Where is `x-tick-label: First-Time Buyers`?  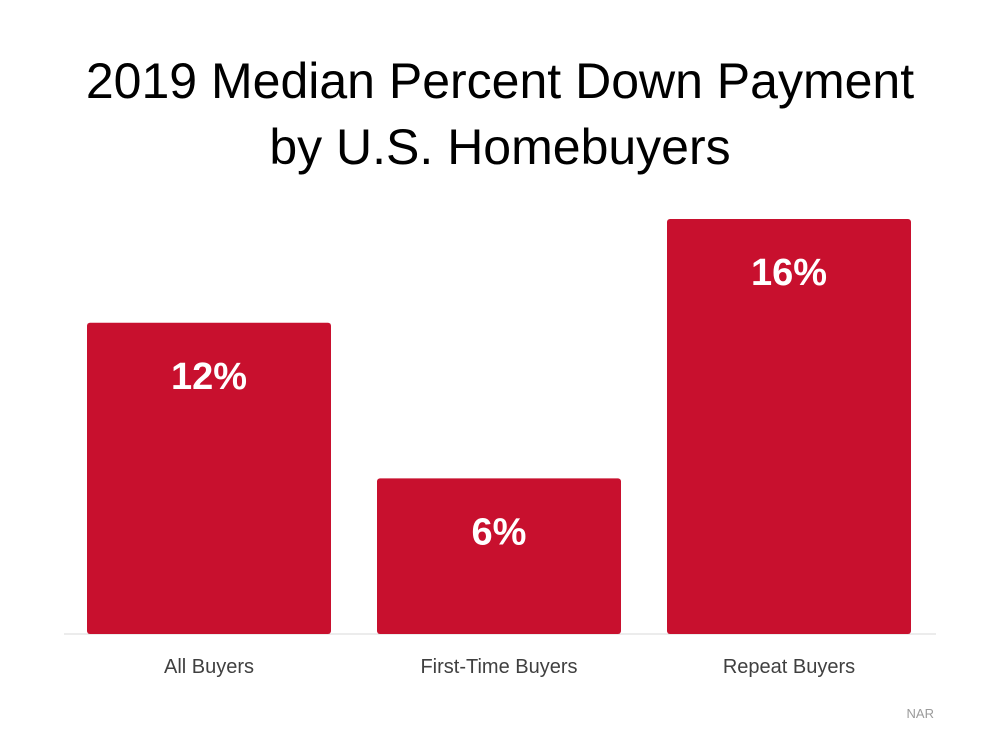 x-tick-label: First-Time Buyers is located at coordinates (498, 667).